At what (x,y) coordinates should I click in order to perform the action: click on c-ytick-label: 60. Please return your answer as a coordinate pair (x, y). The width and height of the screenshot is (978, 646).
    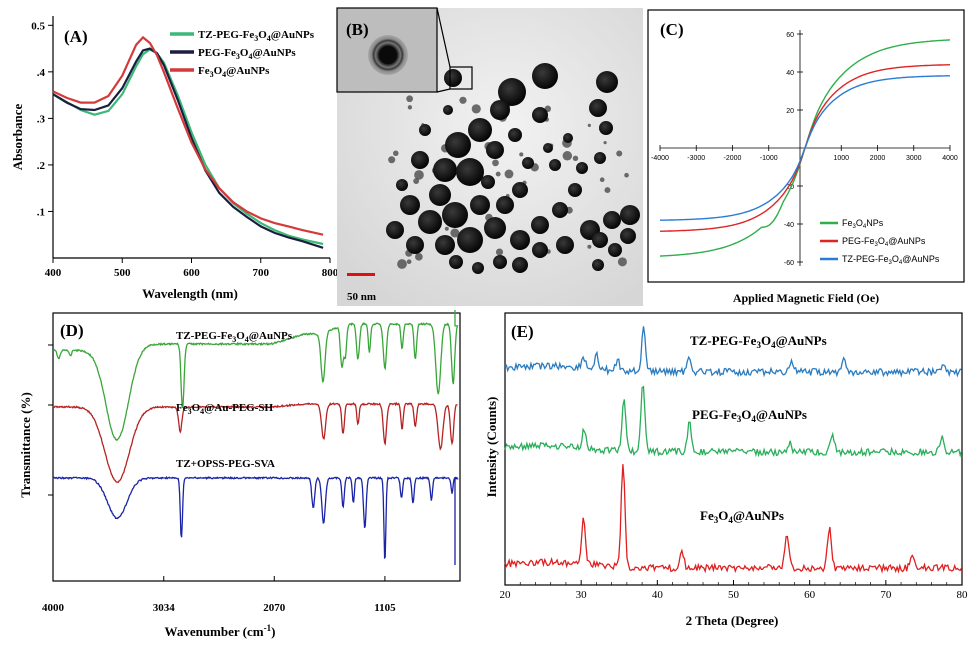
    Looking at the image, I should click on (790, 35).